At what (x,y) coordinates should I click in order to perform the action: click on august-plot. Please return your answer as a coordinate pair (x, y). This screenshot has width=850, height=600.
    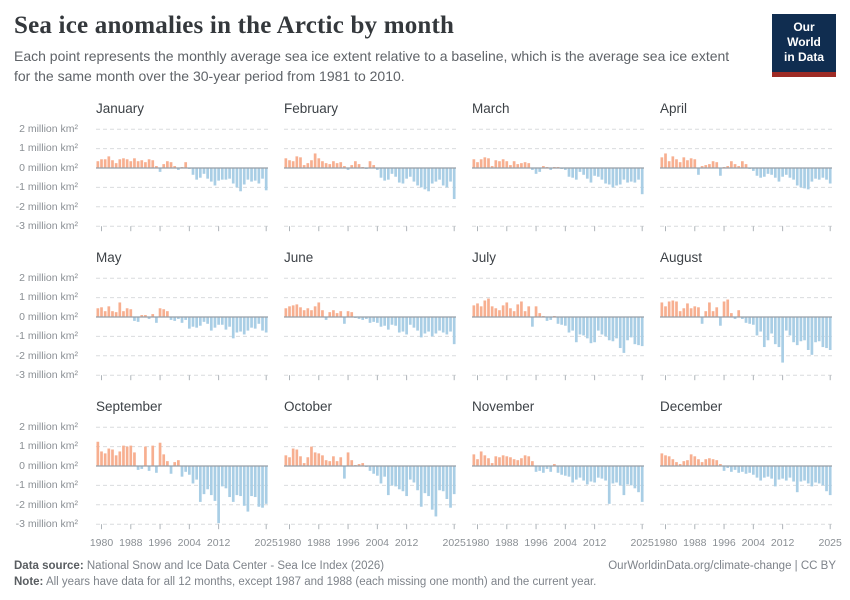
    Looking at the image, I should click on (746, 328).